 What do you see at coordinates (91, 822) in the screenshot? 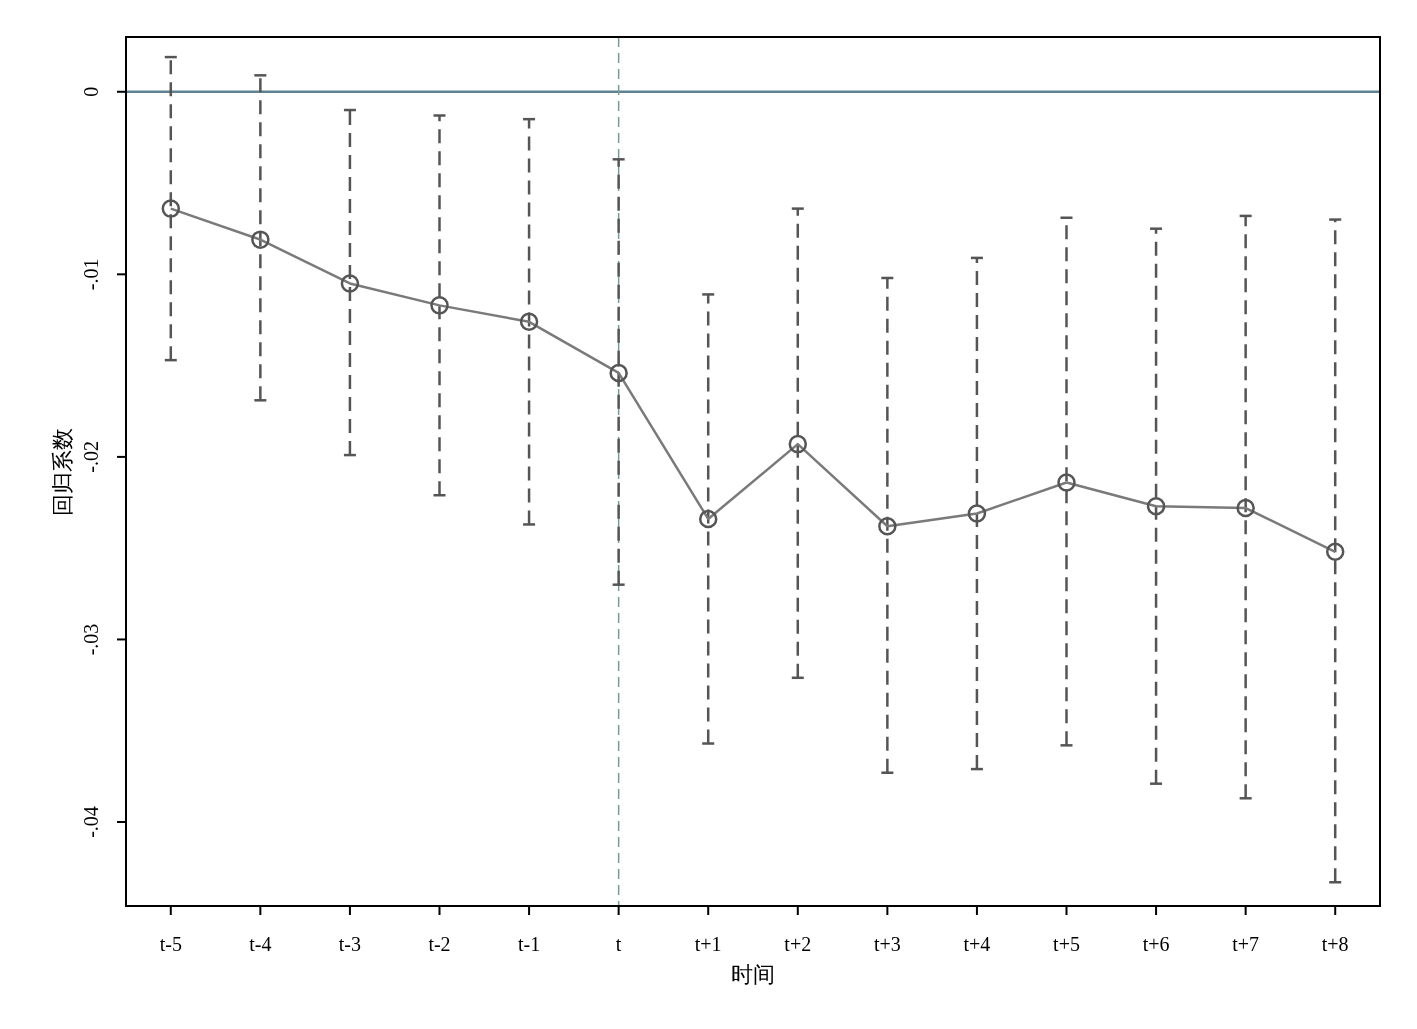
I see `y-tick-label: -.04` at bounding box center [91, 822].